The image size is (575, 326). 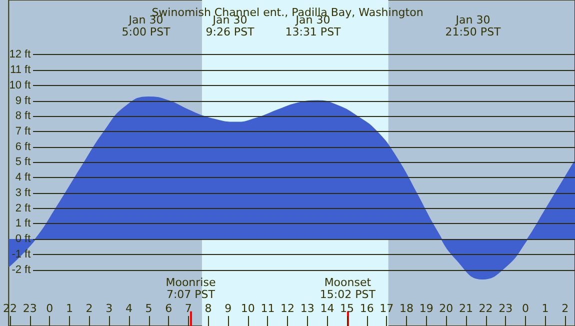 What do you see at coordinates (20, 70) in the screenshot?
I see `y-tick-label: 11 ft` at bounding box center [20, 70].